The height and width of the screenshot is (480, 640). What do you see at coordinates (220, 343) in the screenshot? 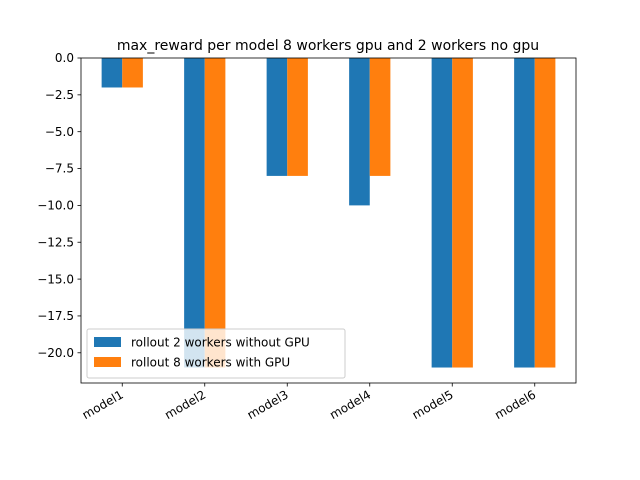
I see `legend-label-series-1: rollout 2 workers without GPU` at bounding box center [220, 343].